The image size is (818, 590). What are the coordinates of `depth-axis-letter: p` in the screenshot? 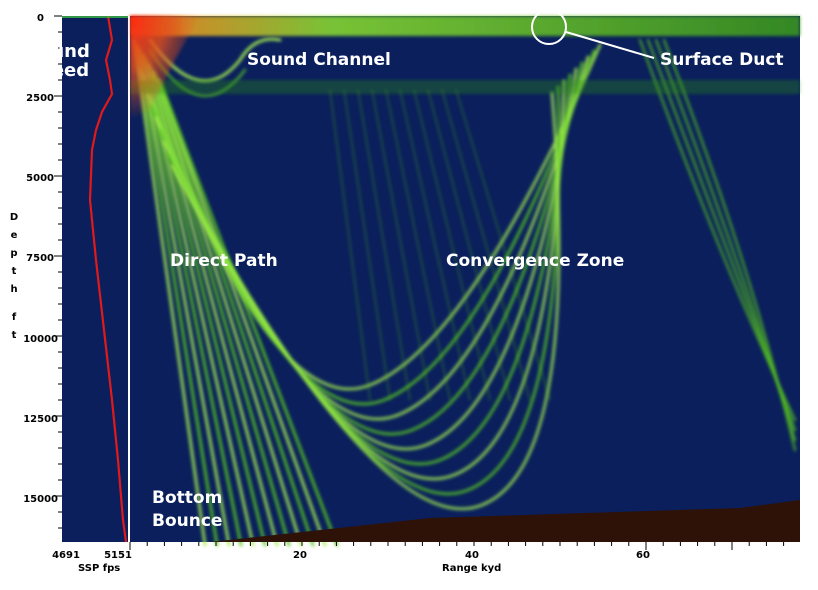 It's located at (13, 253).